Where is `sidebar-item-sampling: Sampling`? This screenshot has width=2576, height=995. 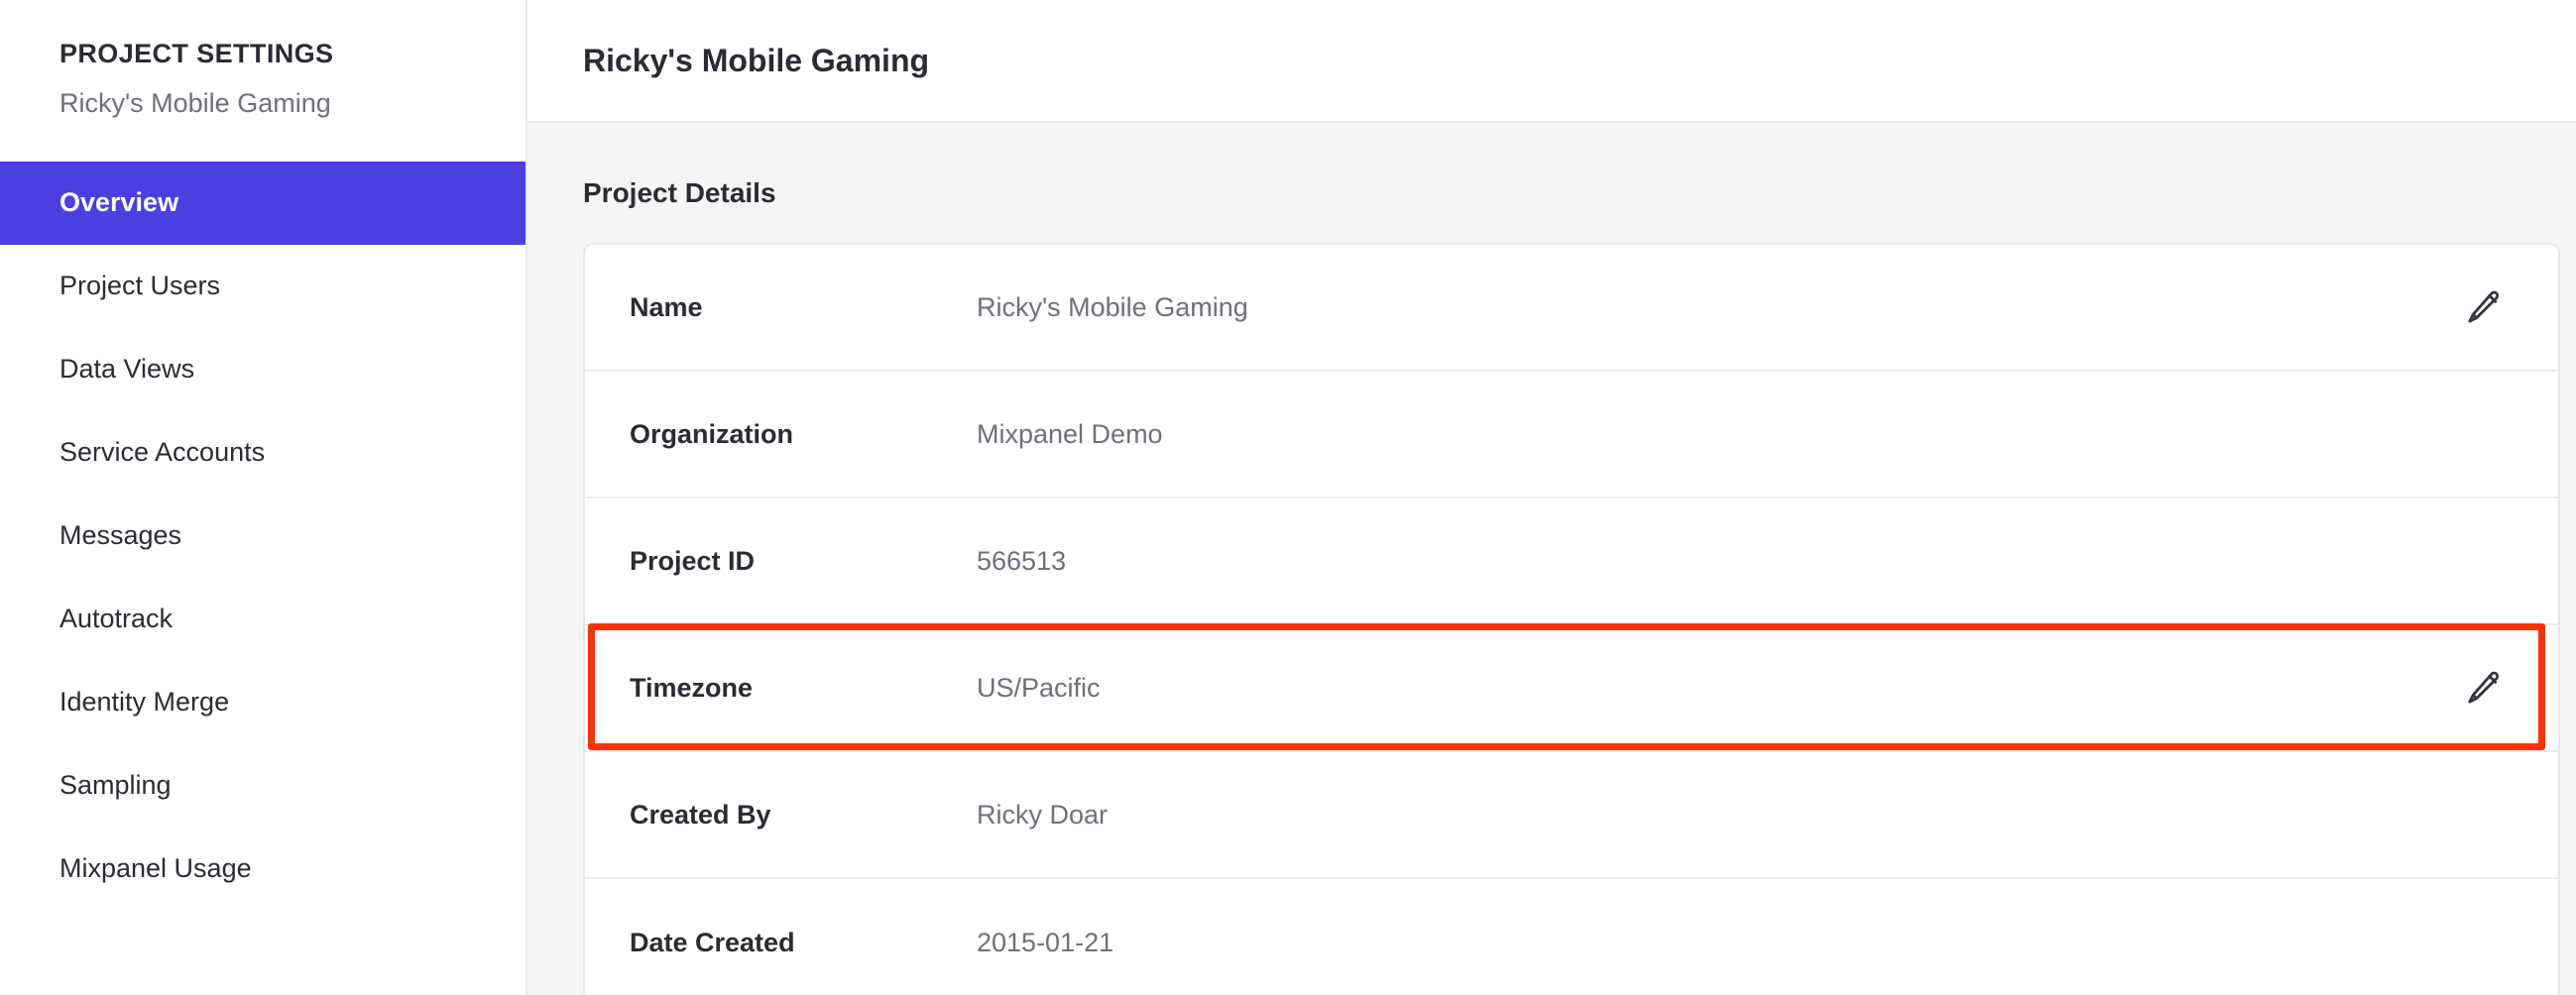 sidebar-item-sampling: Sampling is located at coordinates (263, 786).